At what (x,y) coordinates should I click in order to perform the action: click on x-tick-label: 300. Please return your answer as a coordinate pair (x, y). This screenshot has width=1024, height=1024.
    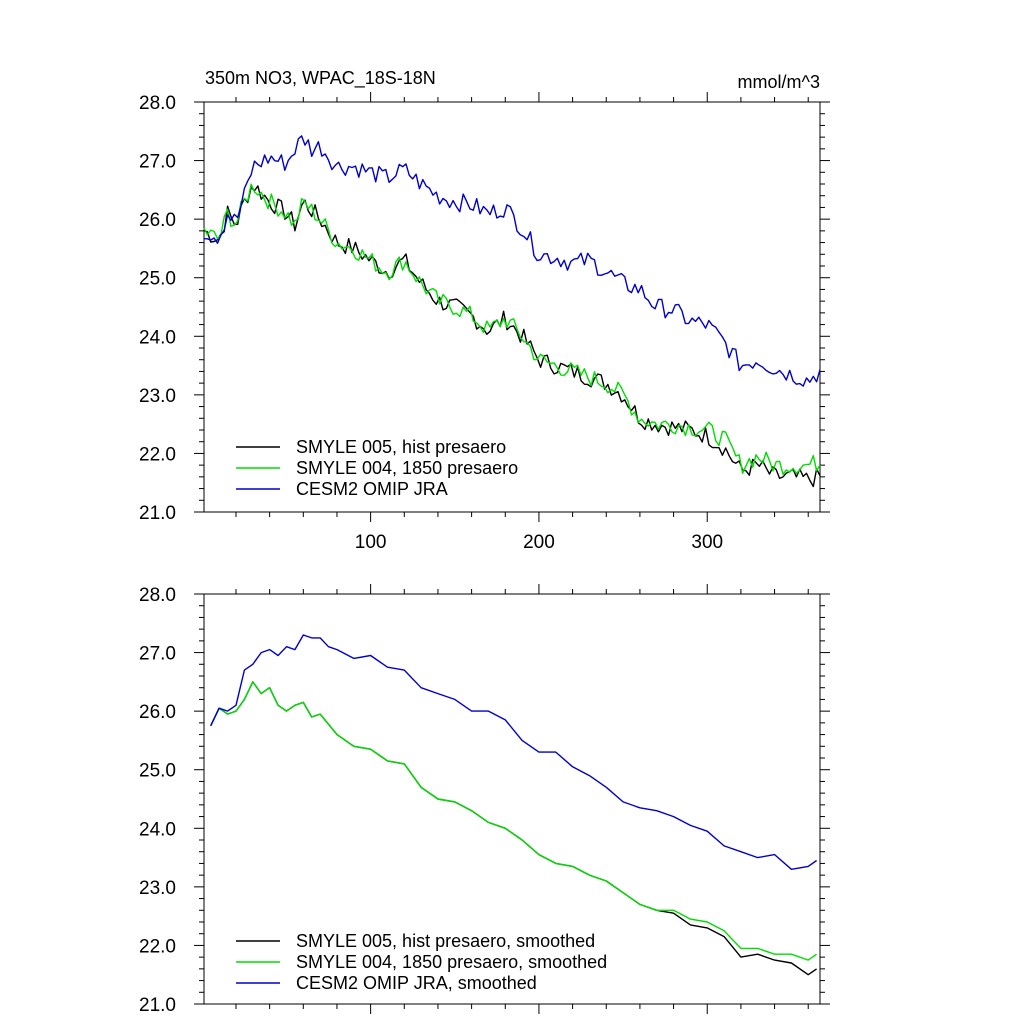
    Looking at the image, I should click on (707, 542).